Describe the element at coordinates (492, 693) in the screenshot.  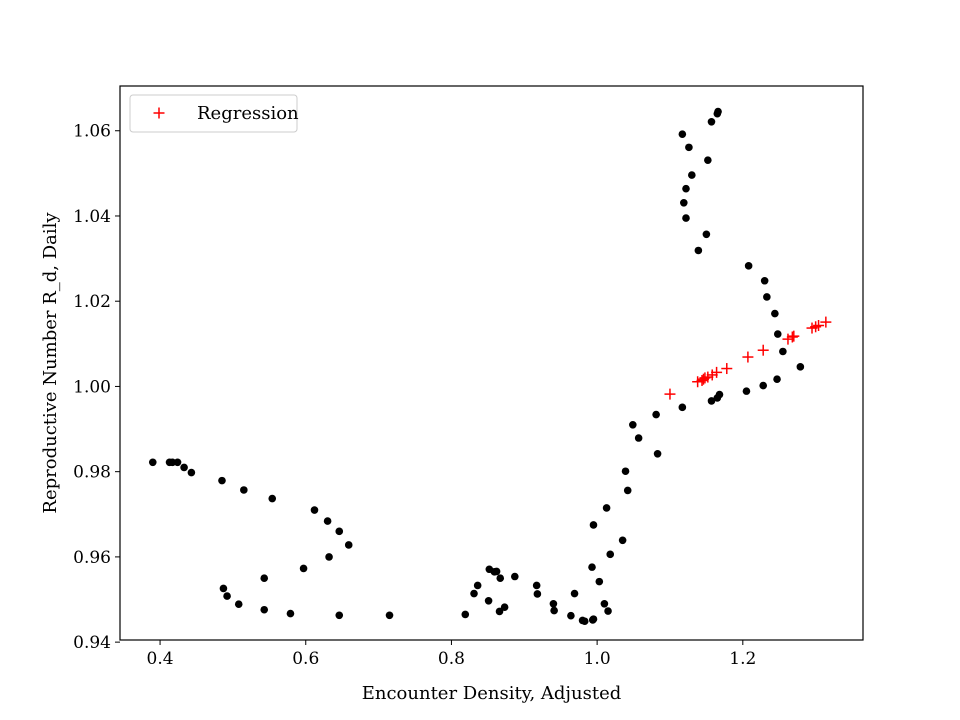
I see `x-axis-label: Encounter Density, Adjusted` at that location.